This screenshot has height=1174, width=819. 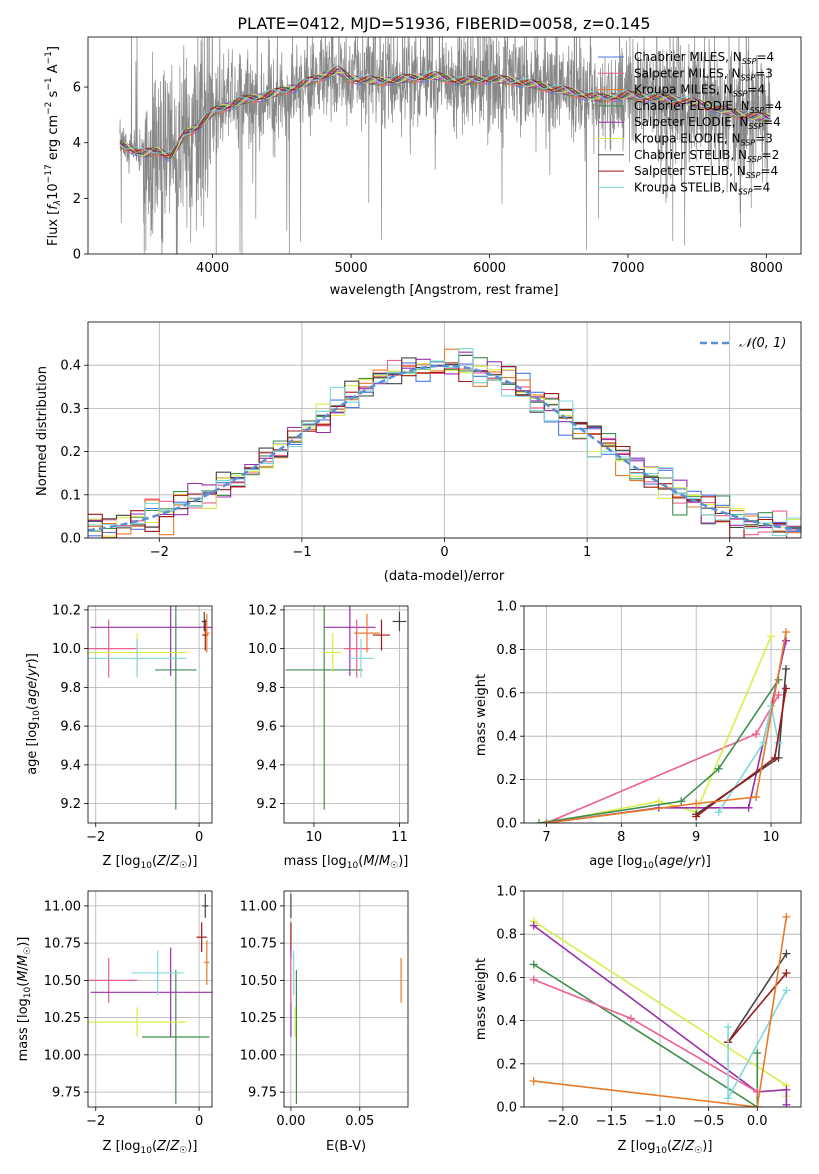 I want to click on x-tick-label: 1, so click(x=587, y=552).